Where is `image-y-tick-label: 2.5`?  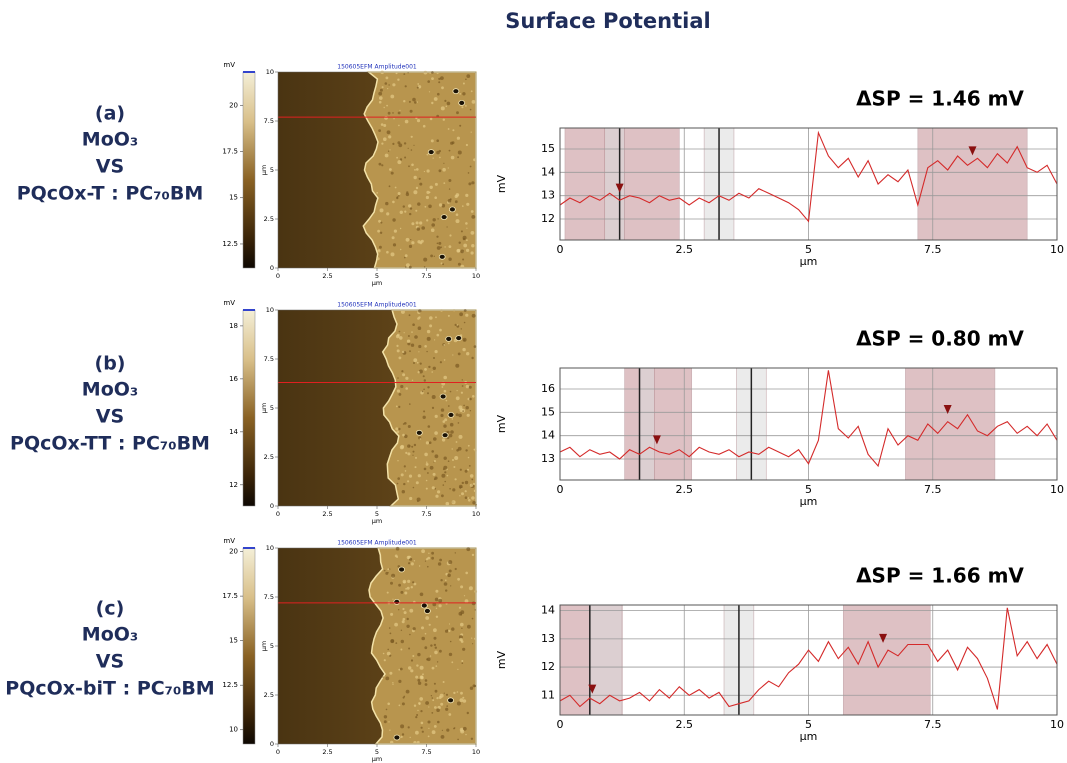 image-y-tick-label: 2.5 is located at coordinates (269, 219).